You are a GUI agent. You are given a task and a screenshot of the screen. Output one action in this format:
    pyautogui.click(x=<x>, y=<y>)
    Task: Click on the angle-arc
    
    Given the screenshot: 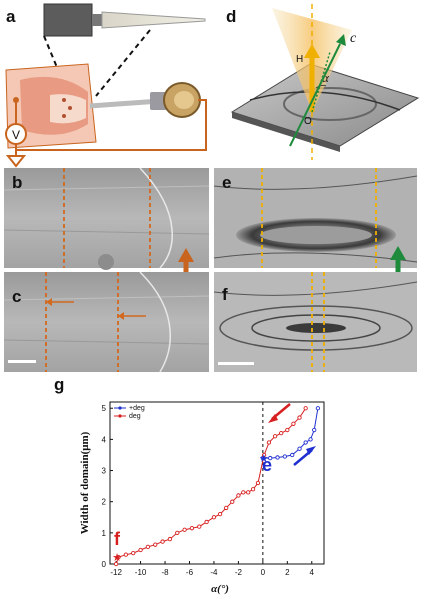 What is the action you would take?
    pyautogui.click(x=321, y=86)
    